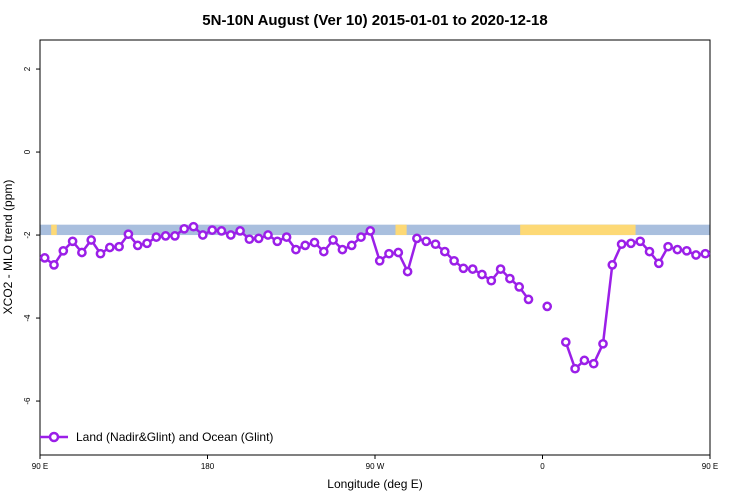  I want to click on y-tick-label: 0, so click(27, 151).